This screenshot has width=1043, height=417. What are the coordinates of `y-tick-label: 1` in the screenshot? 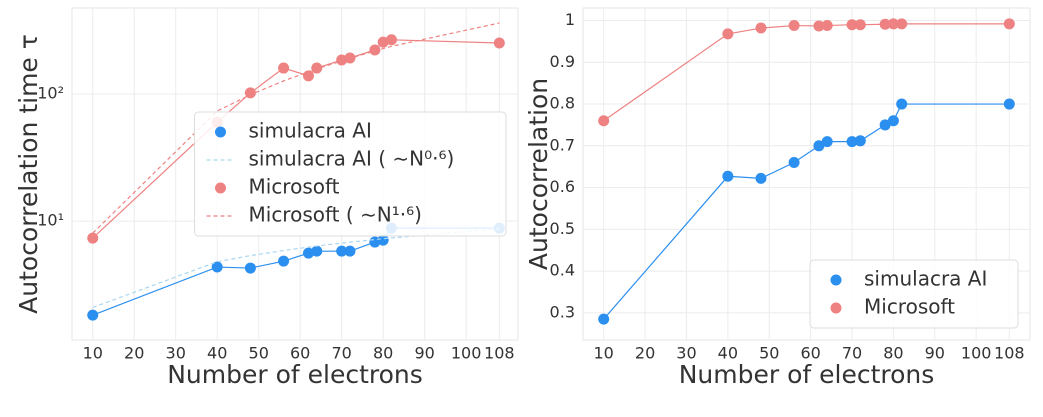 It's located at (570, 19).